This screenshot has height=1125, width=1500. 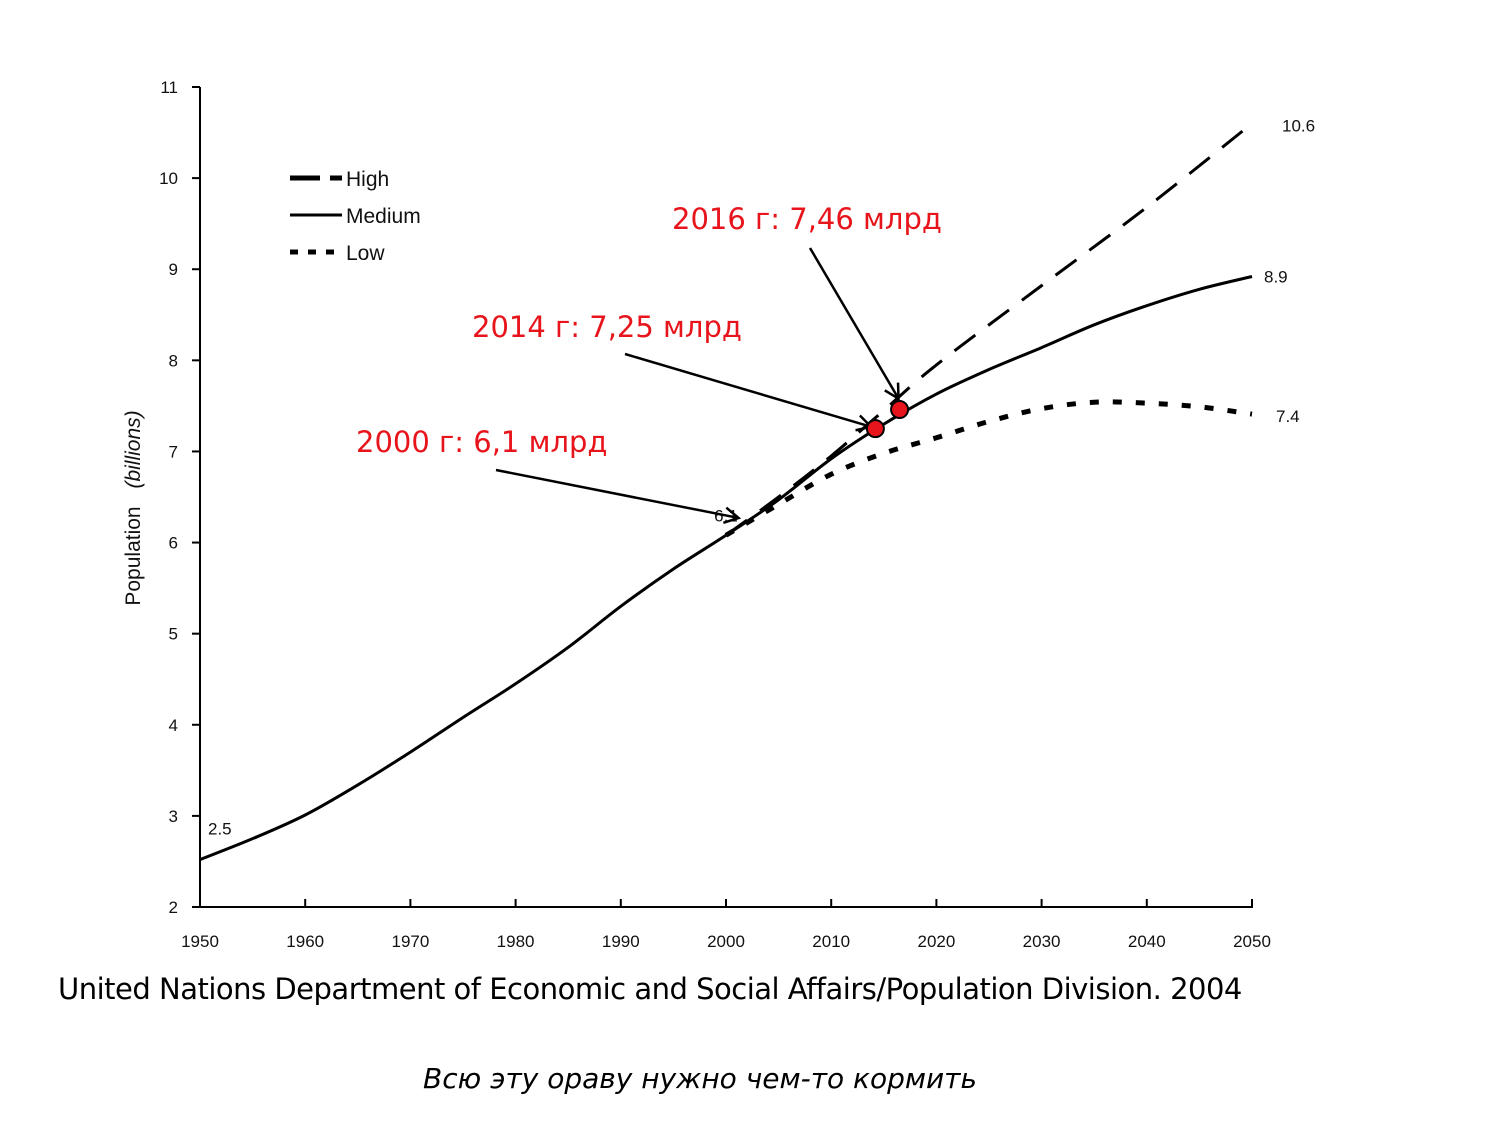 I want to click on y-axis-title: Population (billions), so click(x=133, y=507).